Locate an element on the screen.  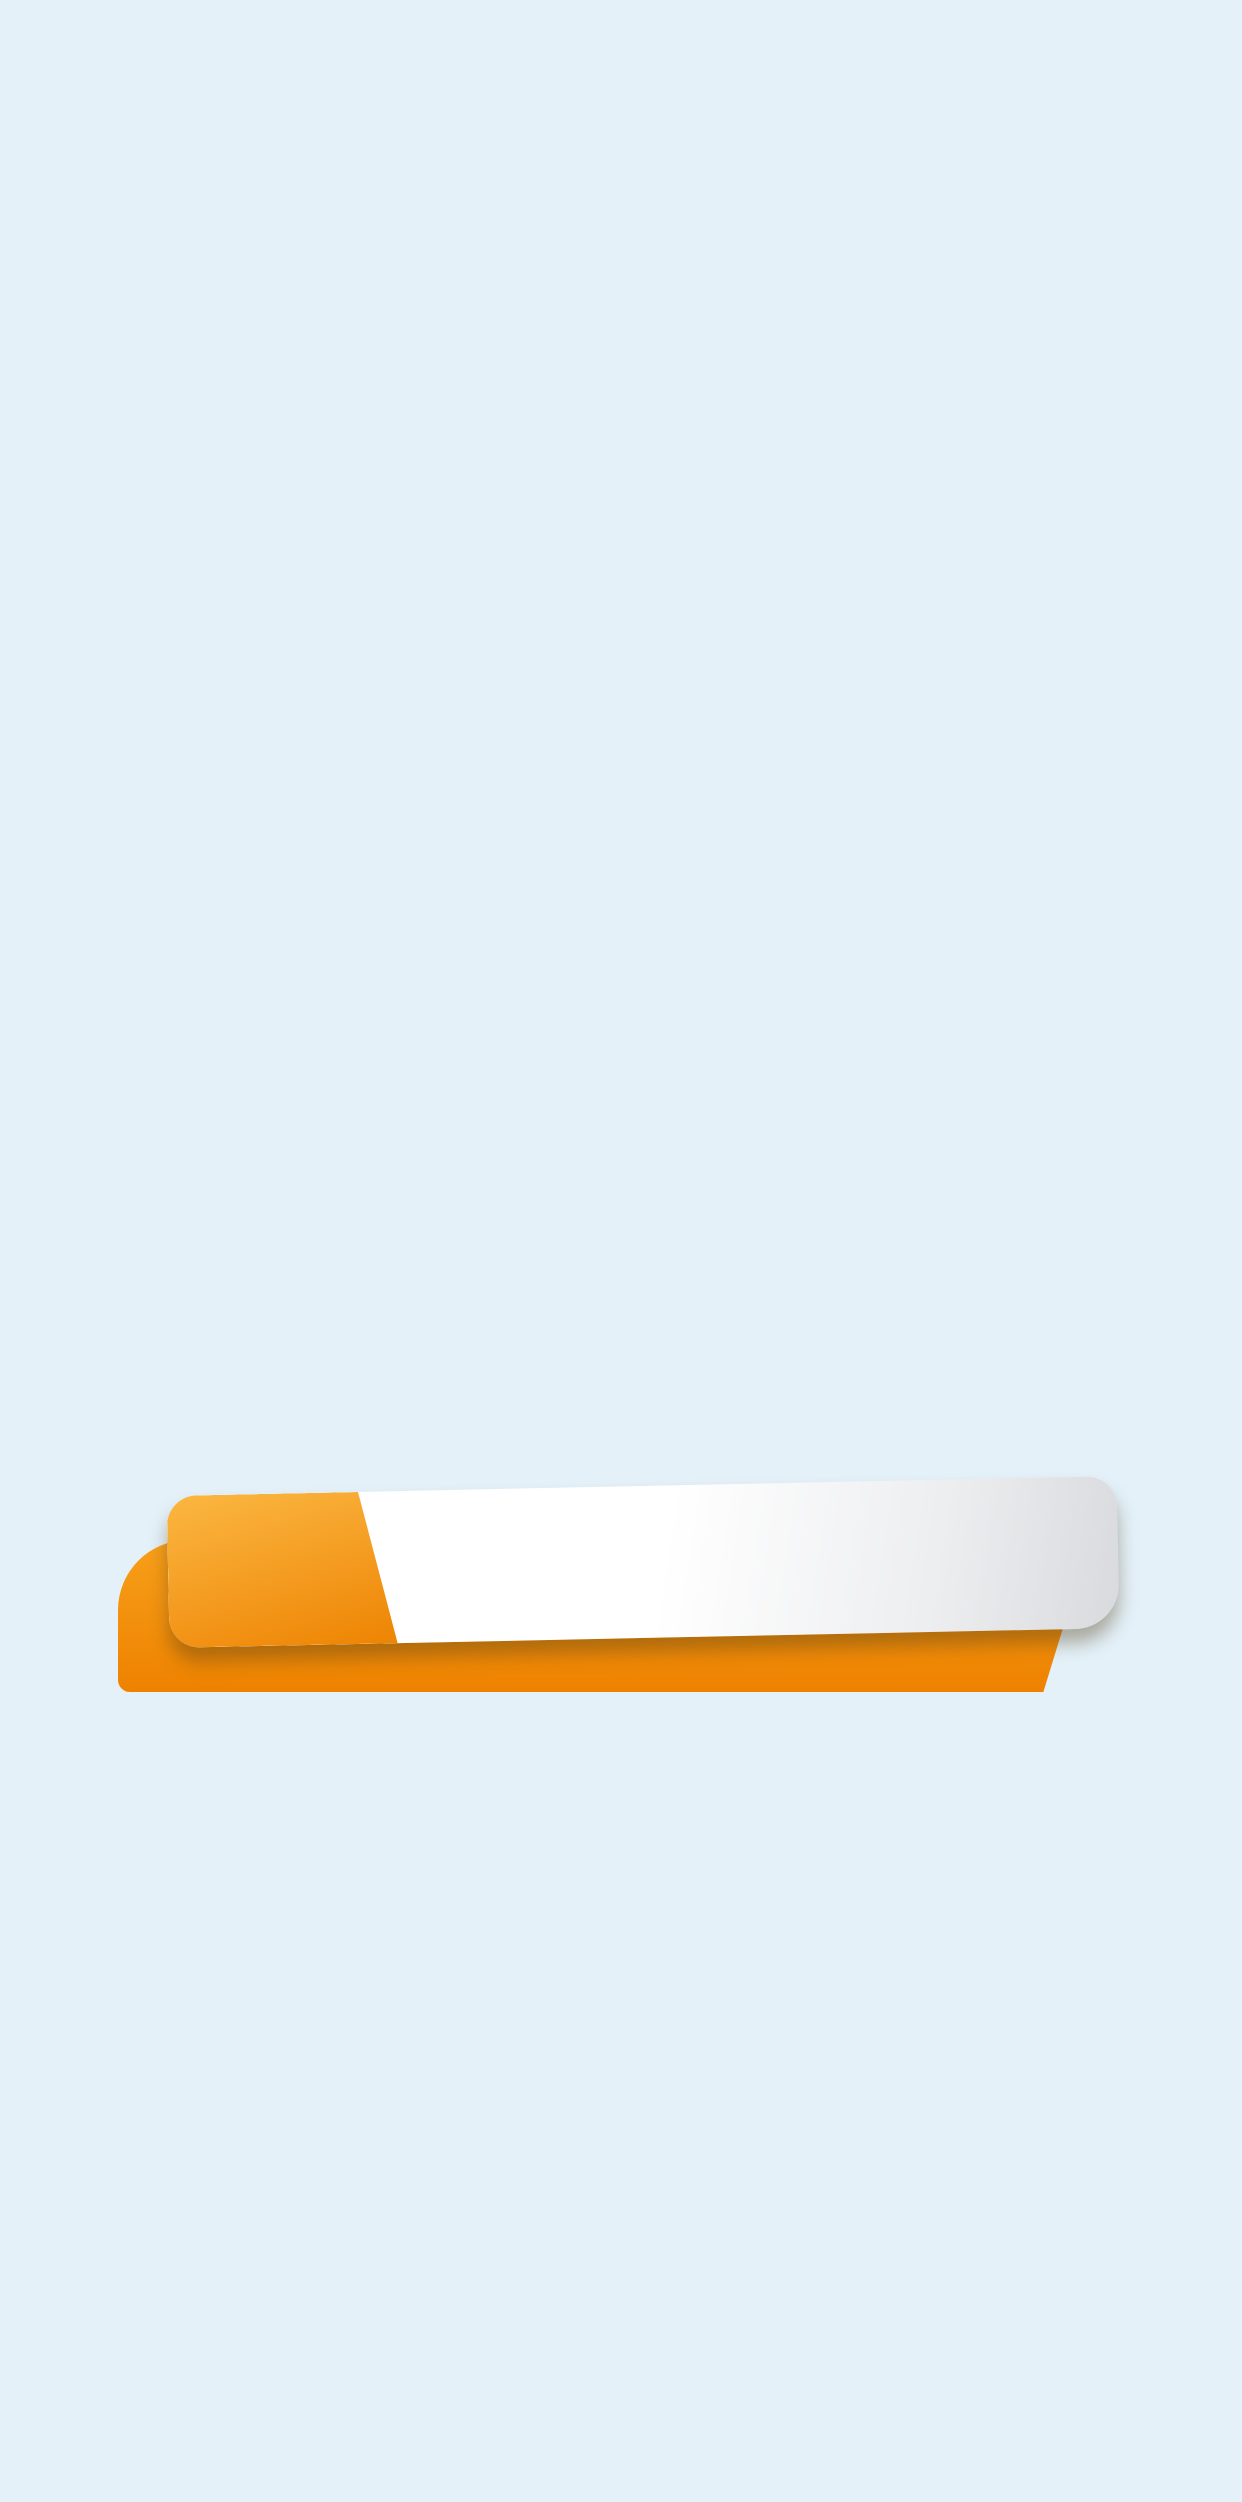
banner-ribbon-front is located at coordinates (643, 1562).